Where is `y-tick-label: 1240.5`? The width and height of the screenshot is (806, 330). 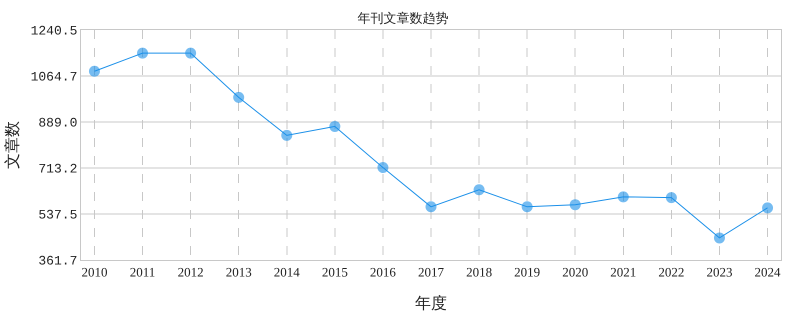
y-tick-label: 1240.5 is located at coordinates (54, 31).